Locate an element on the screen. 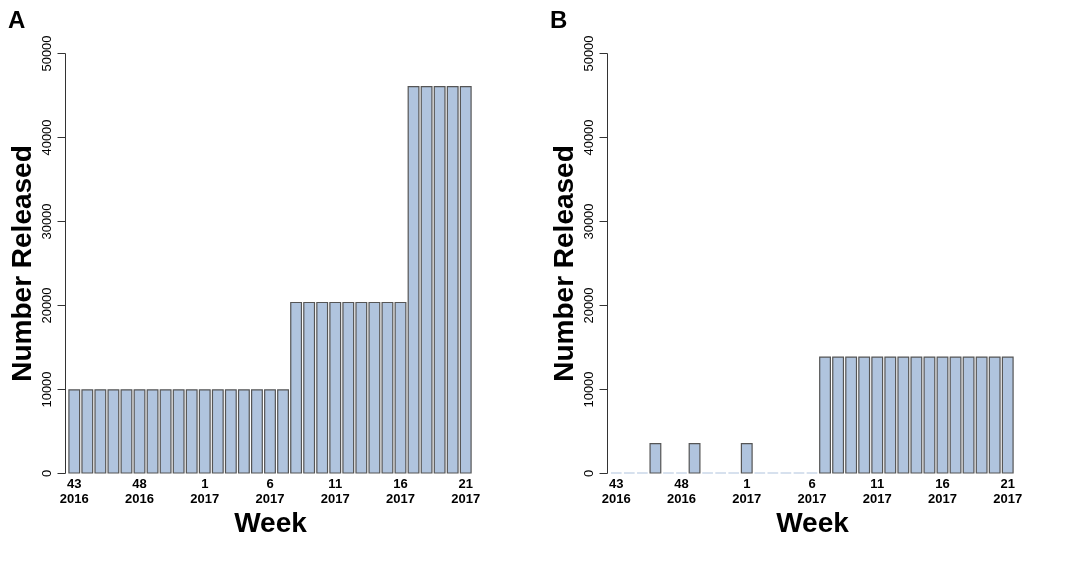 This screenshot has height=563, width=1090. chart-title: A is located at coordinates (17, 19).